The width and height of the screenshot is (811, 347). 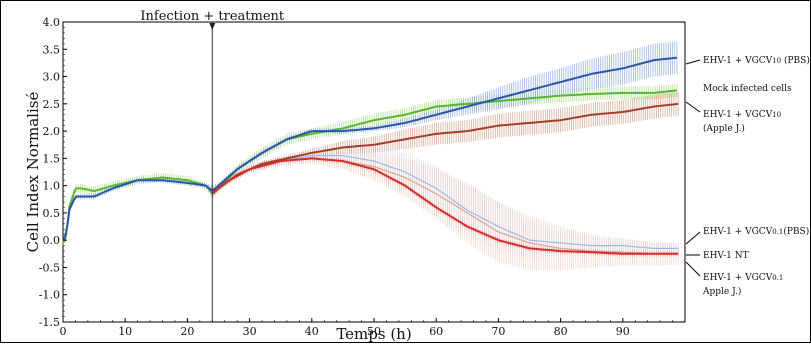 What do you see at coordinates (52, 104) in the screenshot?
I see `y-tick-label: 2.5` at bounding box center [52, 104].